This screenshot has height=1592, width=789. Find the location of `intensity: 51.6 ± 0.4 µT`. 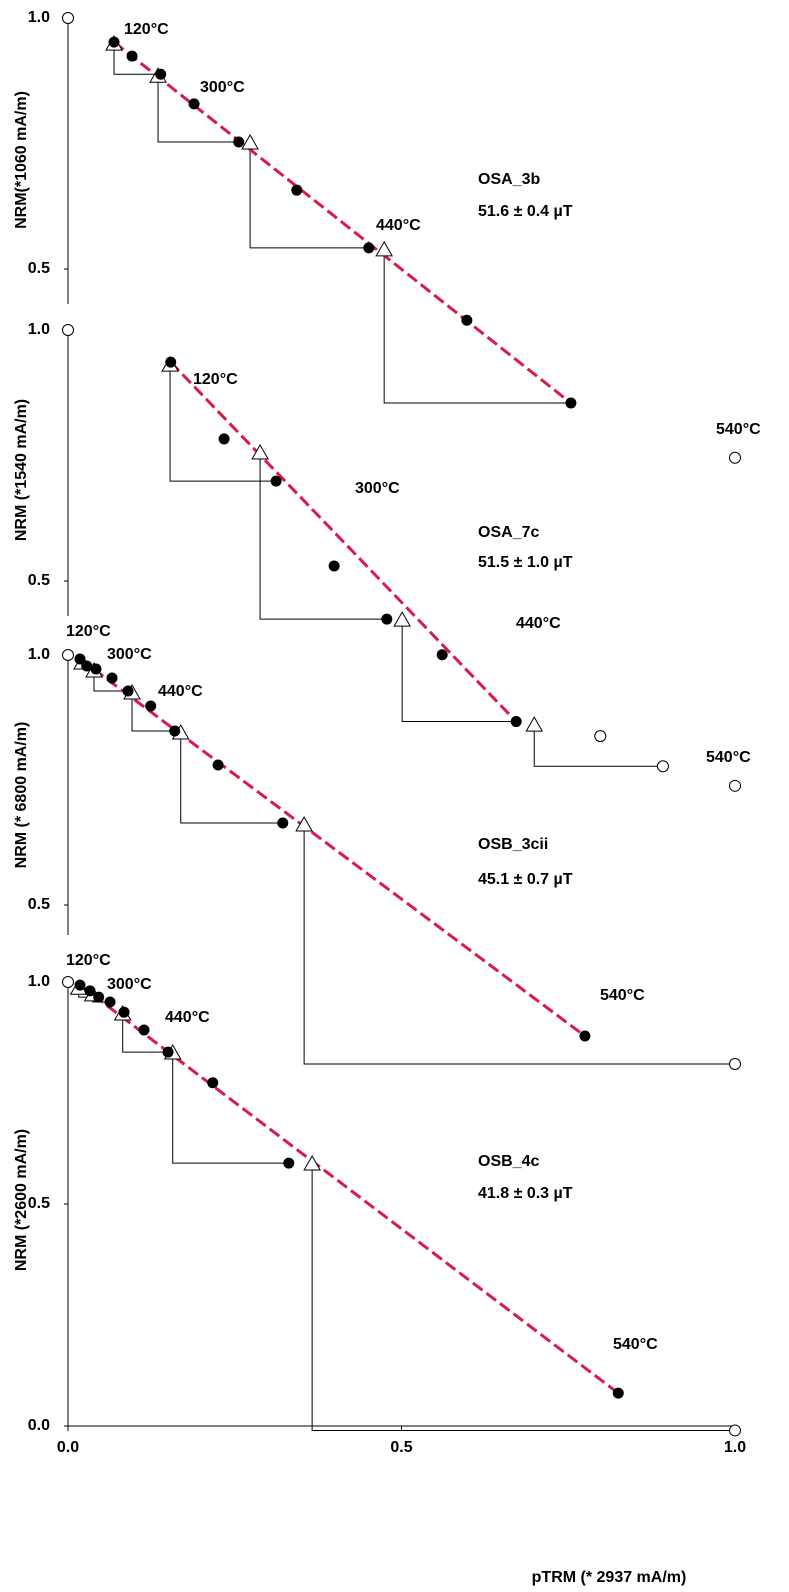

intensity: 51.6 ± 0.4 µT is located at coordinates (525, 211).